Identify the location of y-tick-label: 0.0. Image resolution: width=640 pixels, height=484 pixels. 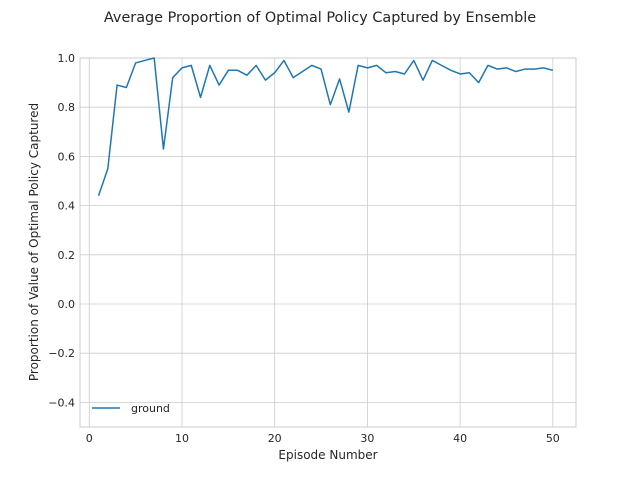
(67, 304).